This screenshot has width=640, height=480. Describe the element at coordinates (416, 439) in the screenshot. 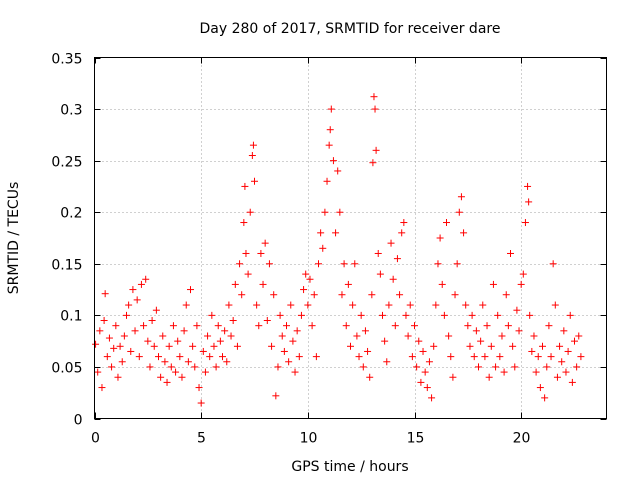

I see `x-tick-label: 15` at that location.